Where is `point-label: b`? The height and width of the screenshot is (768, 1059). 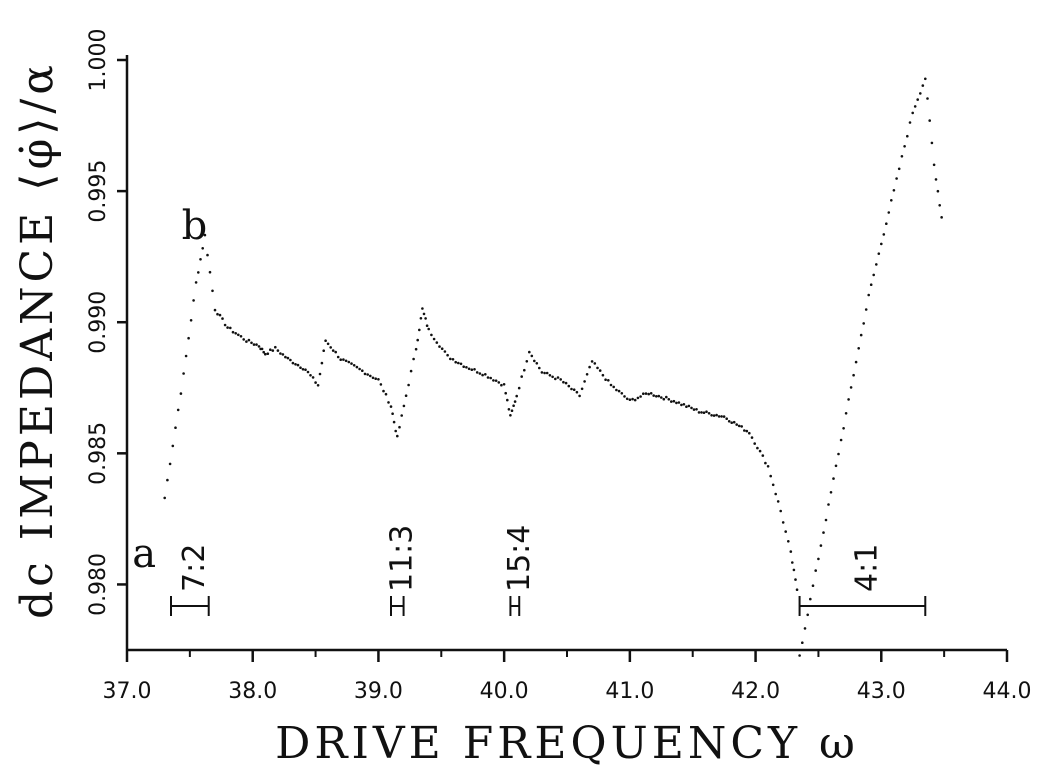 point-label: b is located at coordinates (195, 226).